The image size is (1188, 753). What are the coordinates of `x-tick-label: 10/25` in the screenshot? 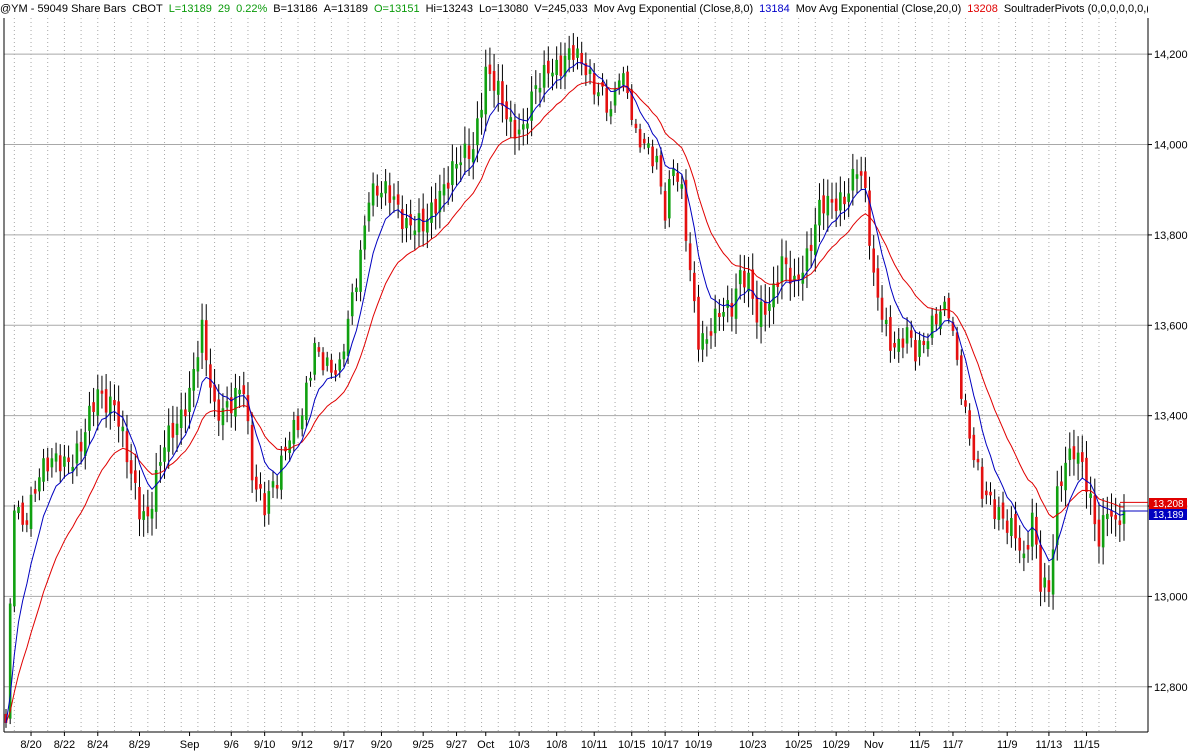 It's located at (799, 745).